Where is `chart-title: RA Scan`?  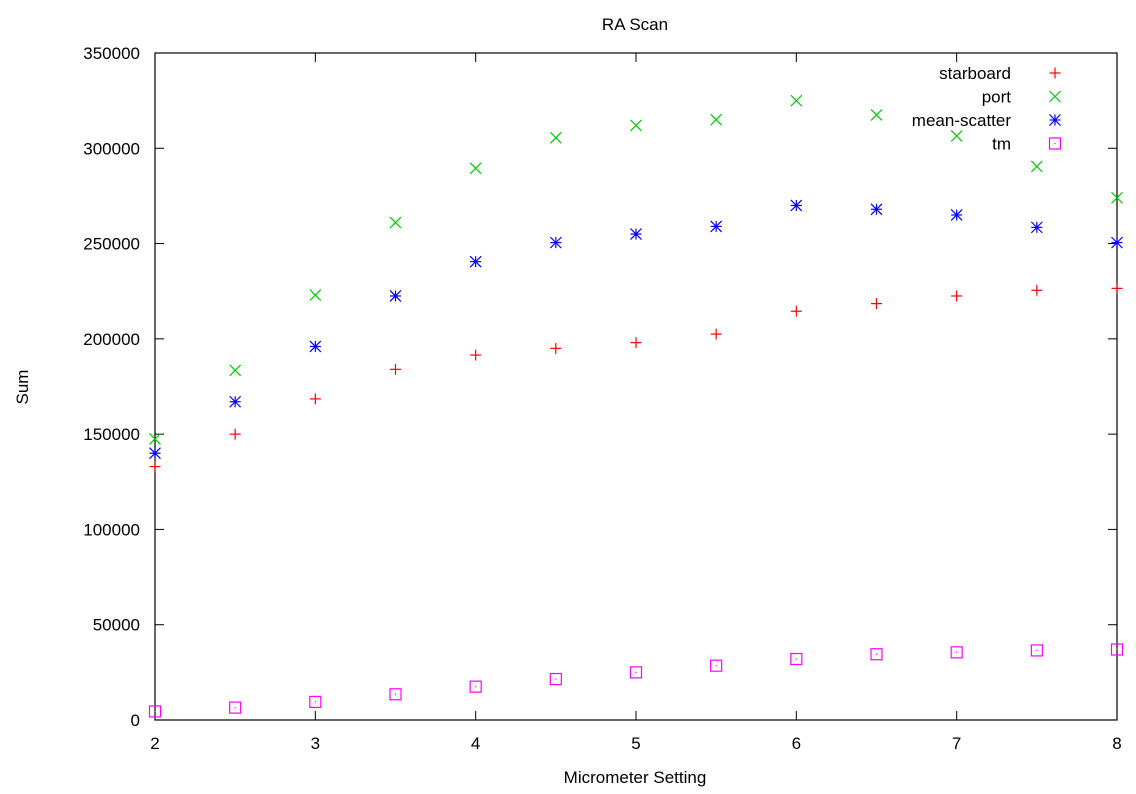
chart-title: RA Scan is located at coordinates (635, 24).